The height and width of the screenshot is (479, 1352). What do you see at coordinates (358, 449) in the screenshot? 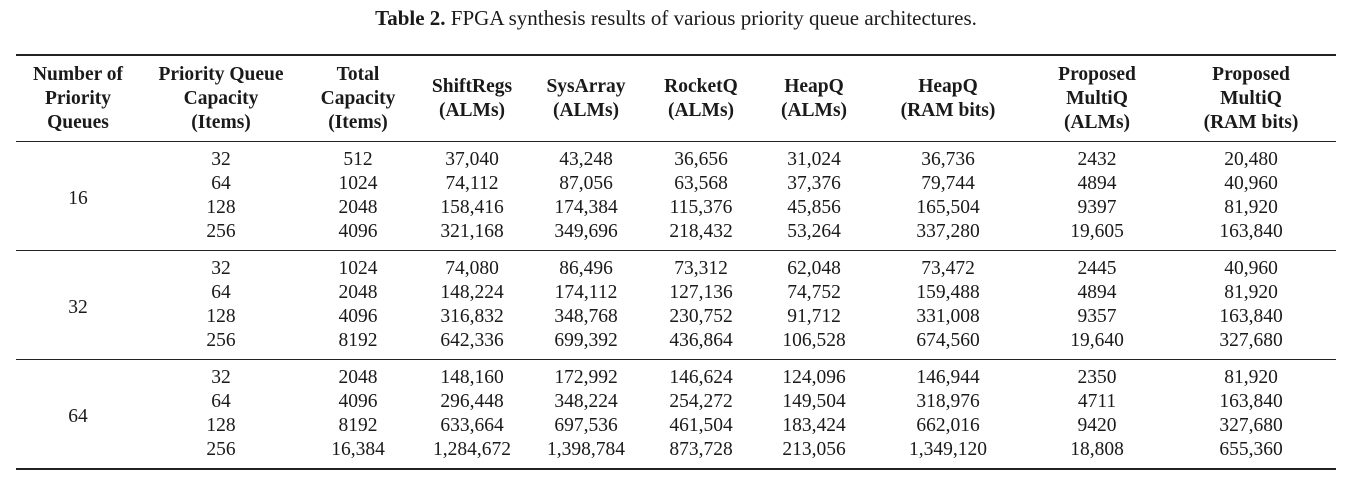
I see `table-cell: 16,384` at bounding box center [358, 449].